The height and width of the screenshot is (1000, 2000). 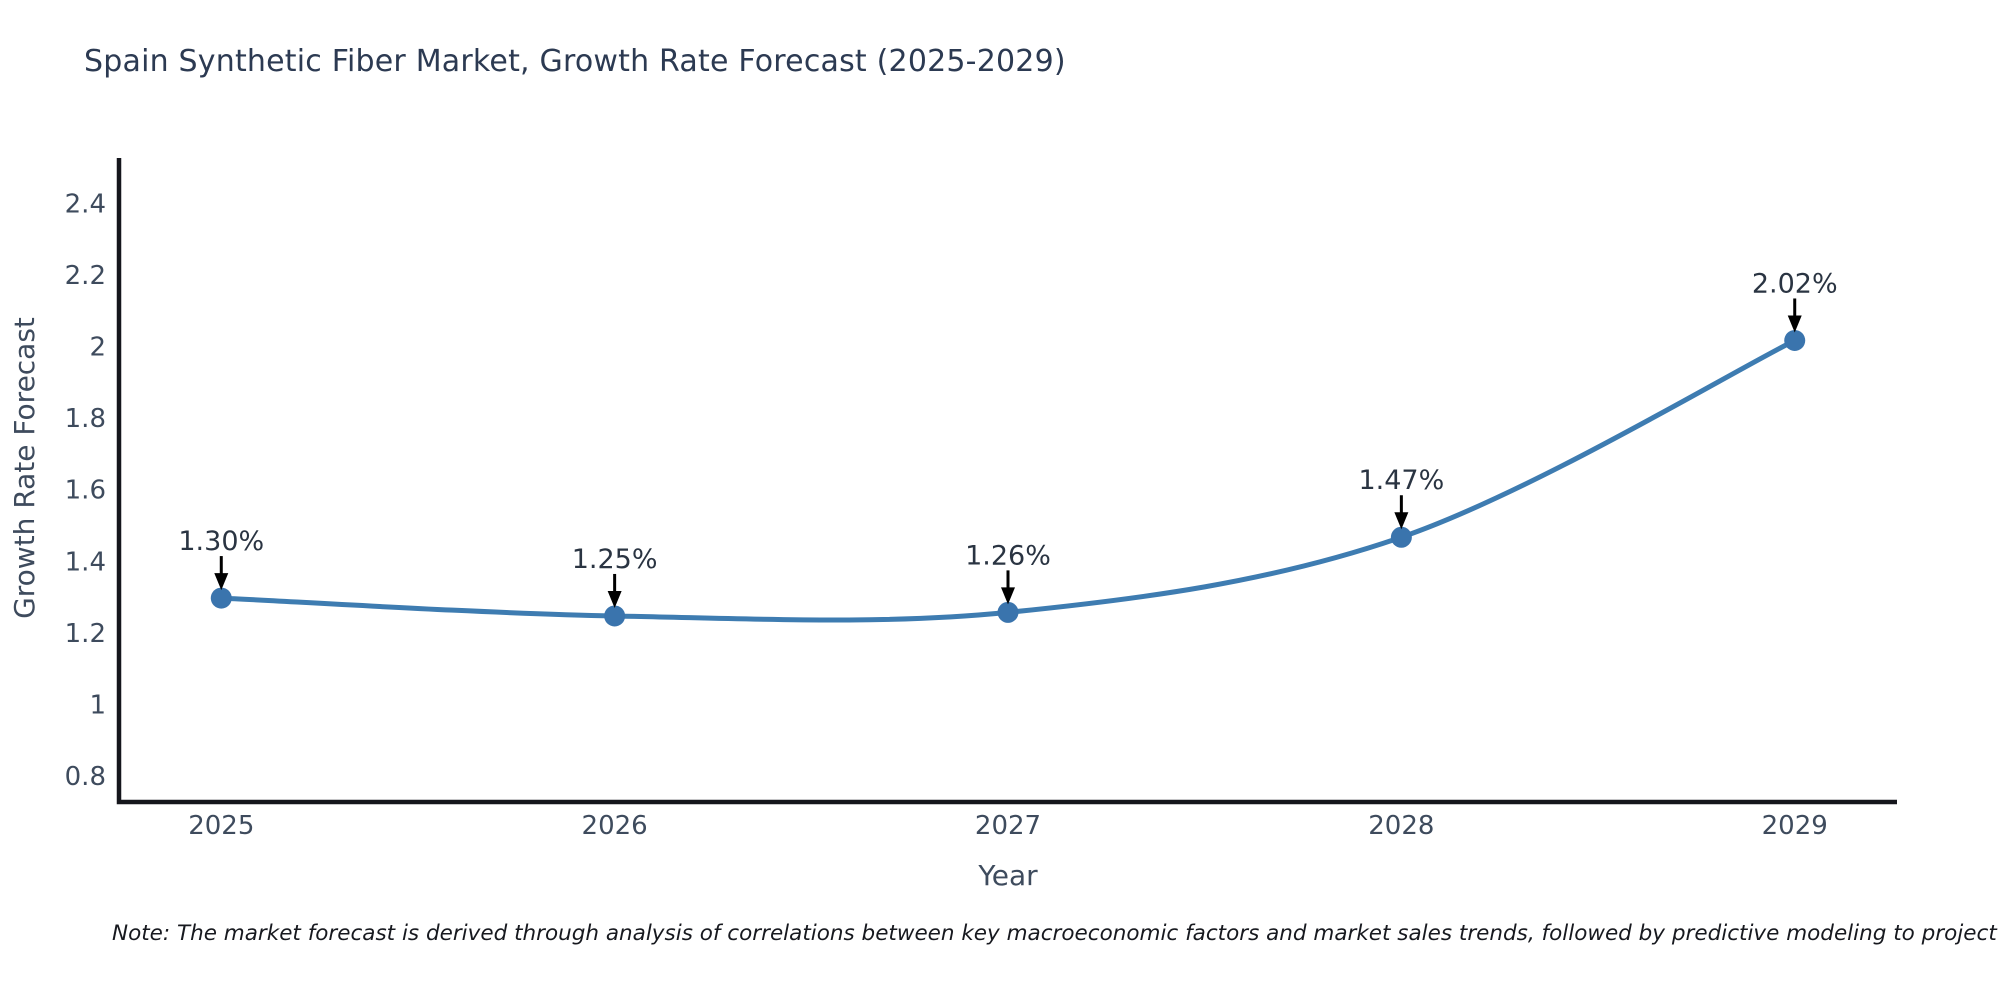 What do you see at coordinates (85, 634) in the screenshot?
I see `y-tick-label: 1.2` at bounding box center [85, 634].